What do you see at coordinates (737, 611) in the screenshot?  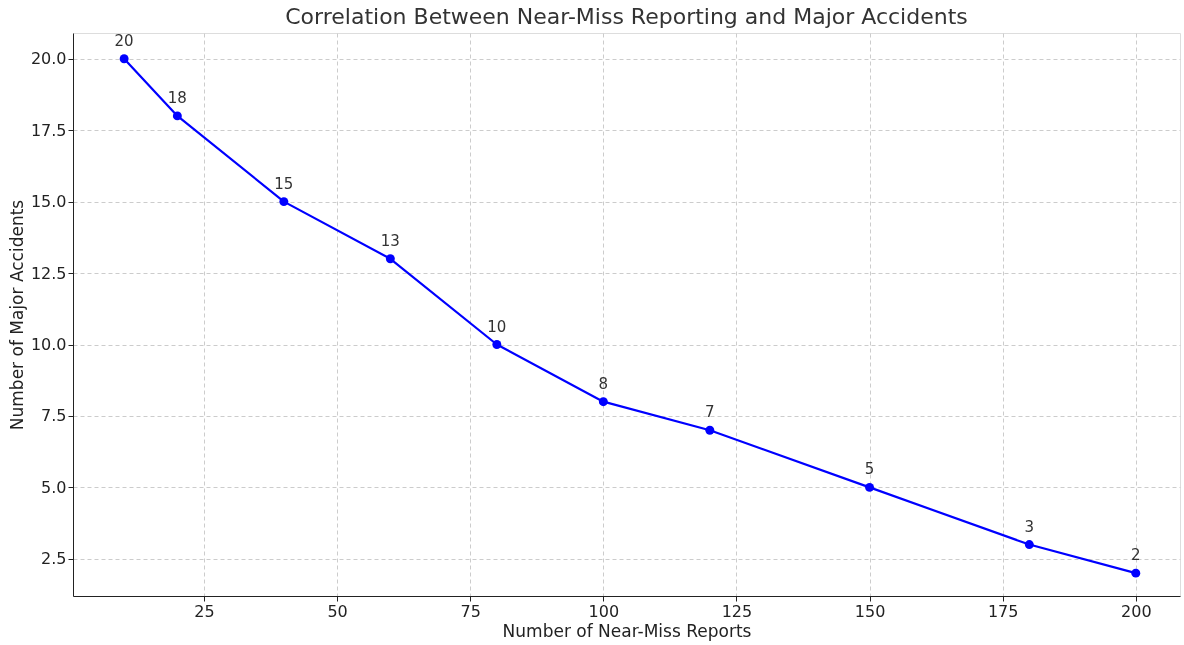 I see `x-tick-label: 125` at bounding box center [737, 611].